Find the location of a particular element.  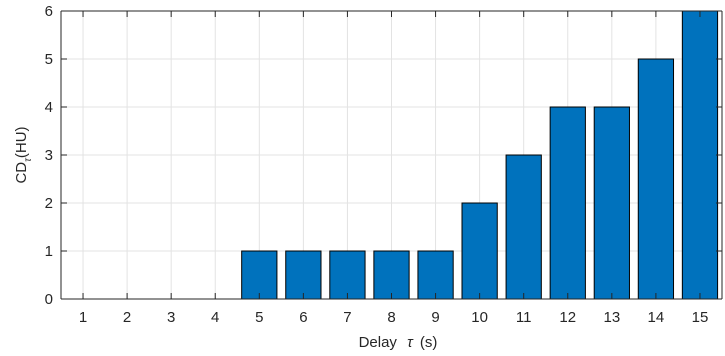

x-tick-label: 3 is located at coordinates (171, 317).